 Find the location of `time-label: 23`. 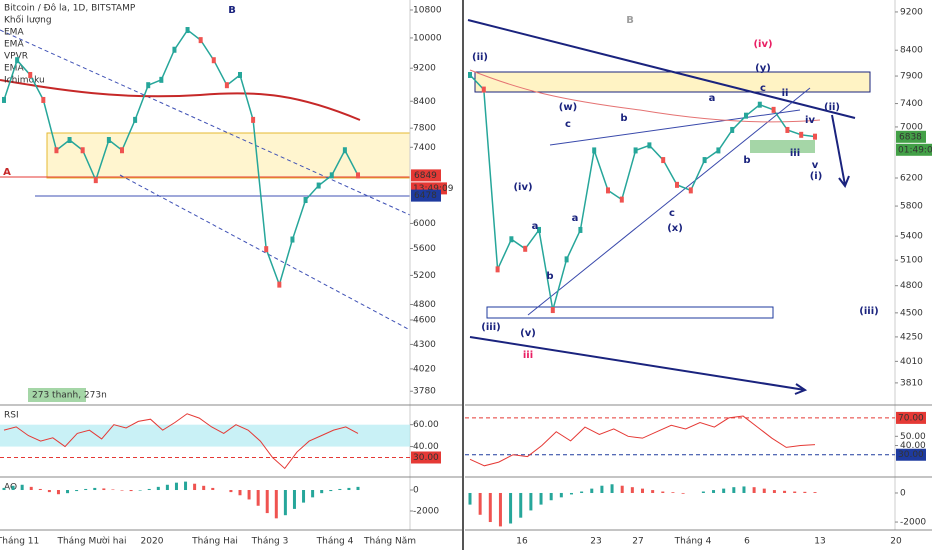

time-label: 23 is located at coordinates (595, 542).